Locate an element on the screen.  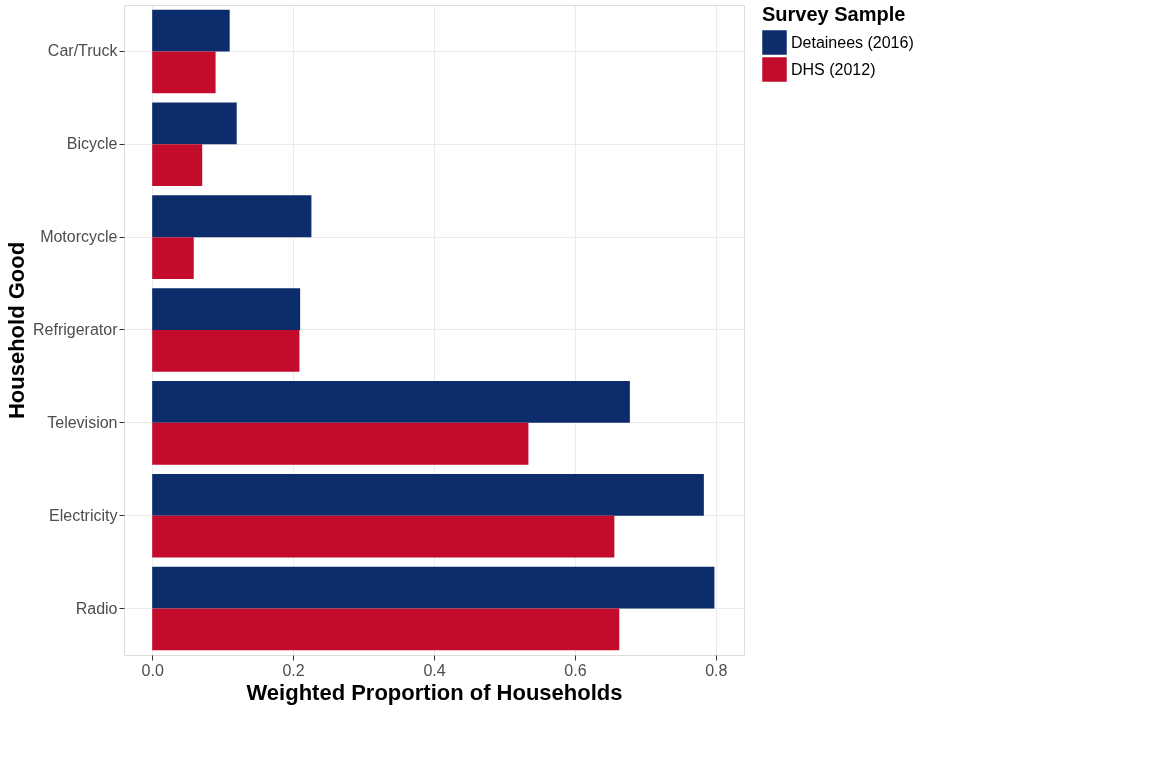
x-tick-label: 0.6 is located at coordinates (575, 670).